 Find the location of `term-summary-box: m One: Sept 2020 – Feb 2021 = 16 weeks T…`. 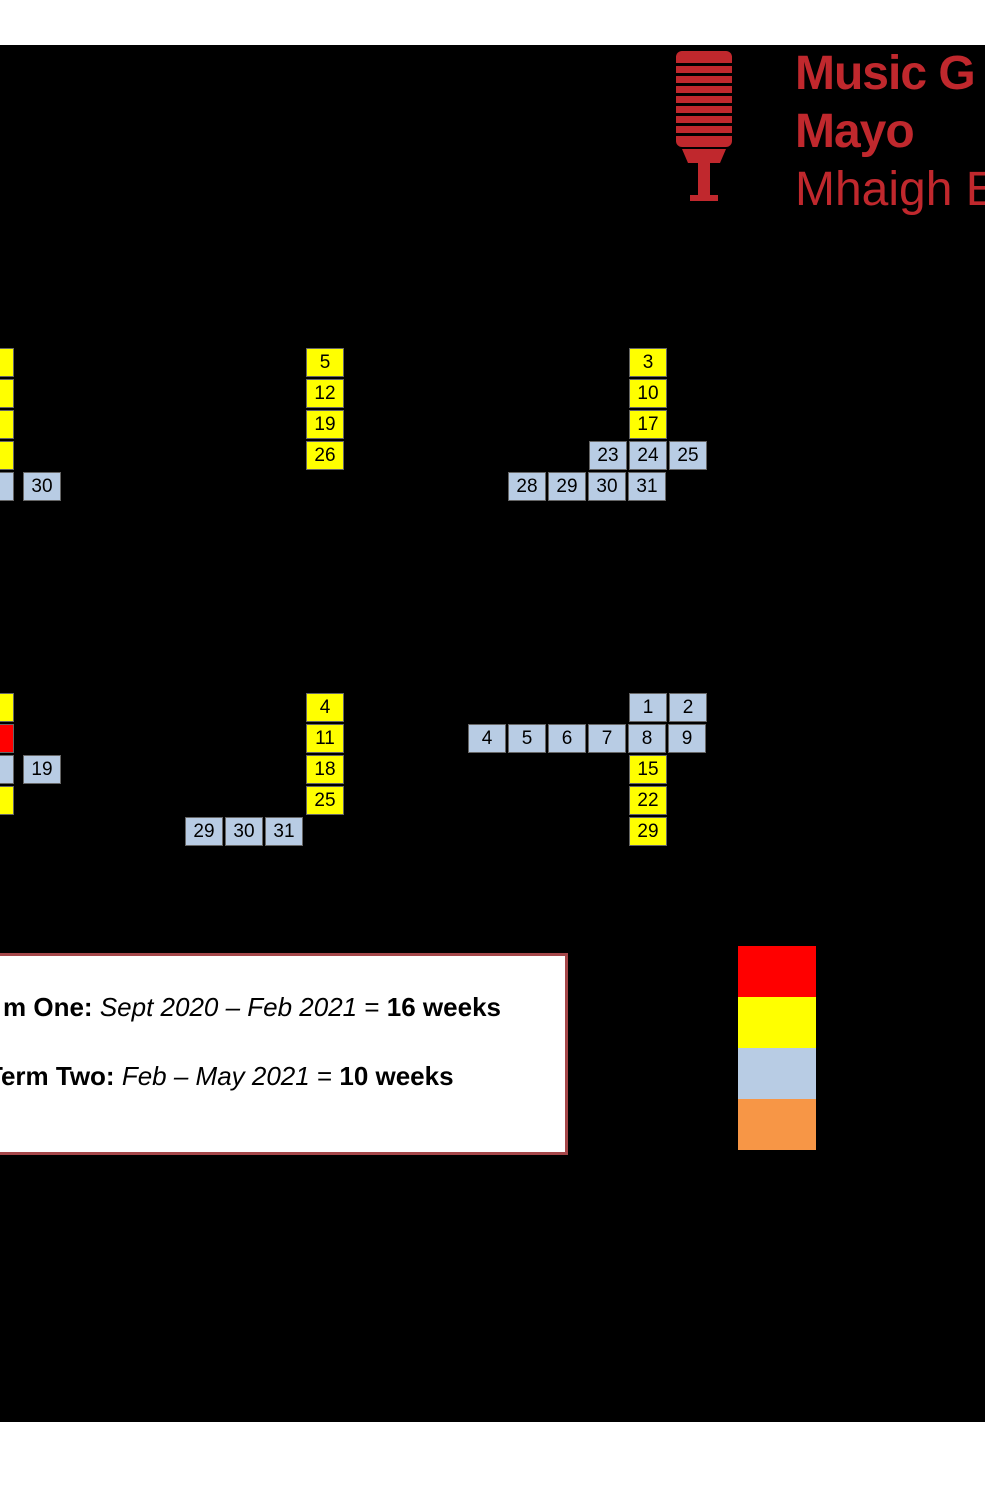

term-summary-box: m One: Sept 2020 – Feb 2021 = 16 weeks T… is located at coordinates (284, 1054).